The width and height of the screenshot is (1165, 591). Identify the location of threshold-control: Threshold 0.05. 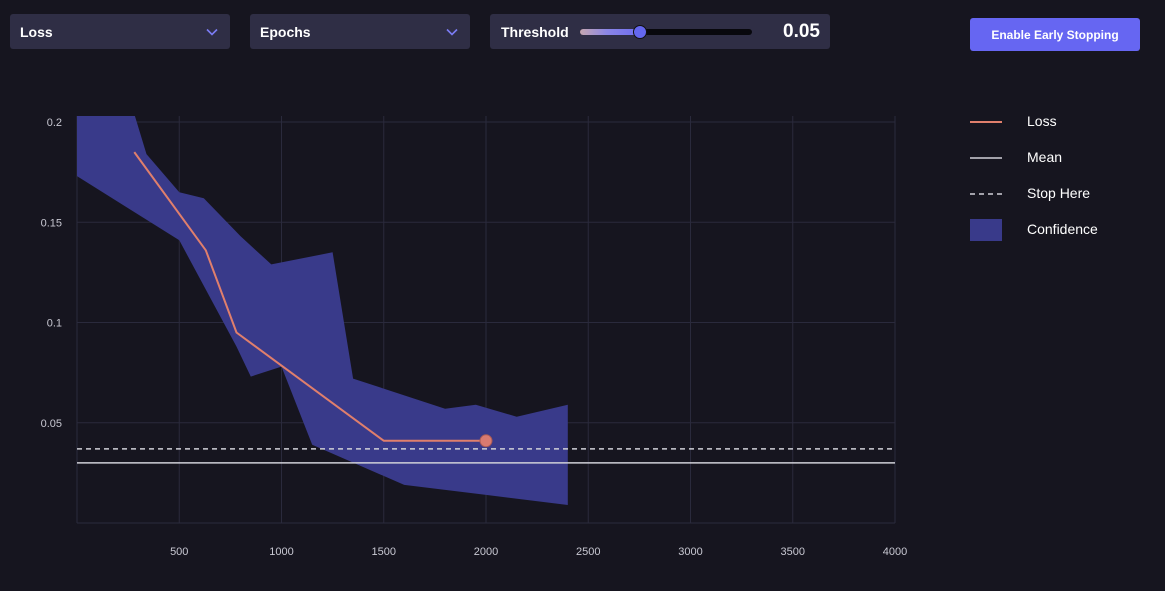
(660, 31).